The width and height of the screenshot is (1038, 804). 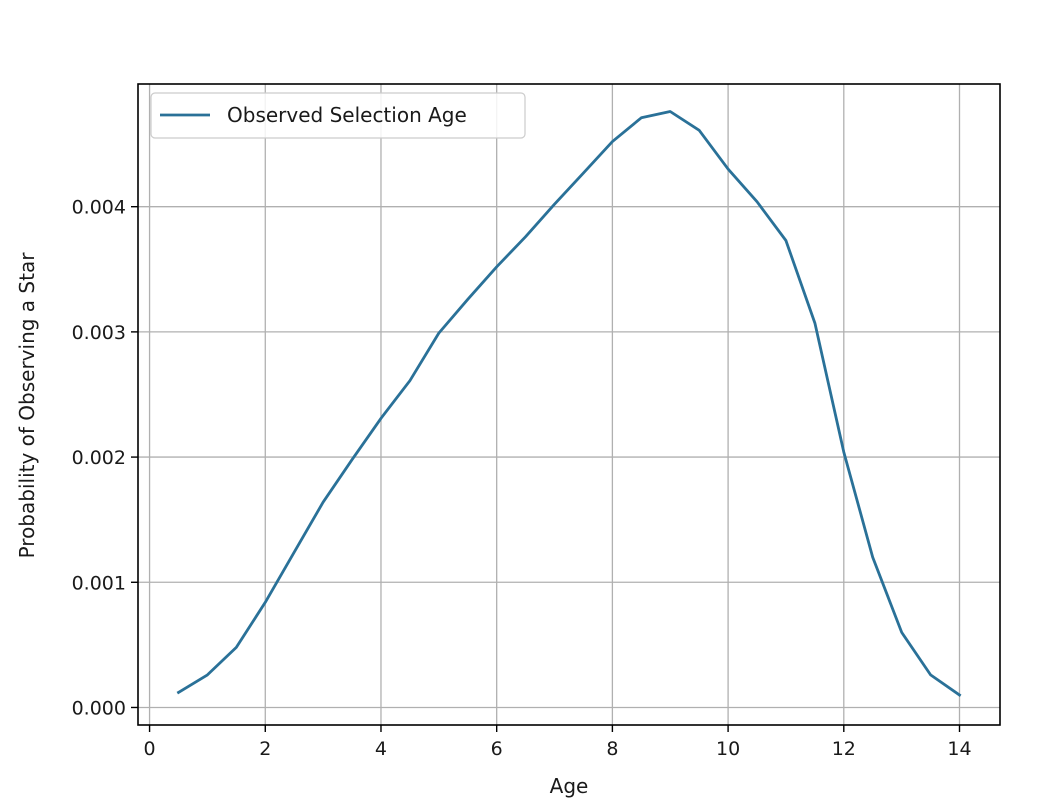 What do you see at coordinates (381, 749) in the screenshot?
I see `x-tick-label: 4` at bounding box center [381, 749].